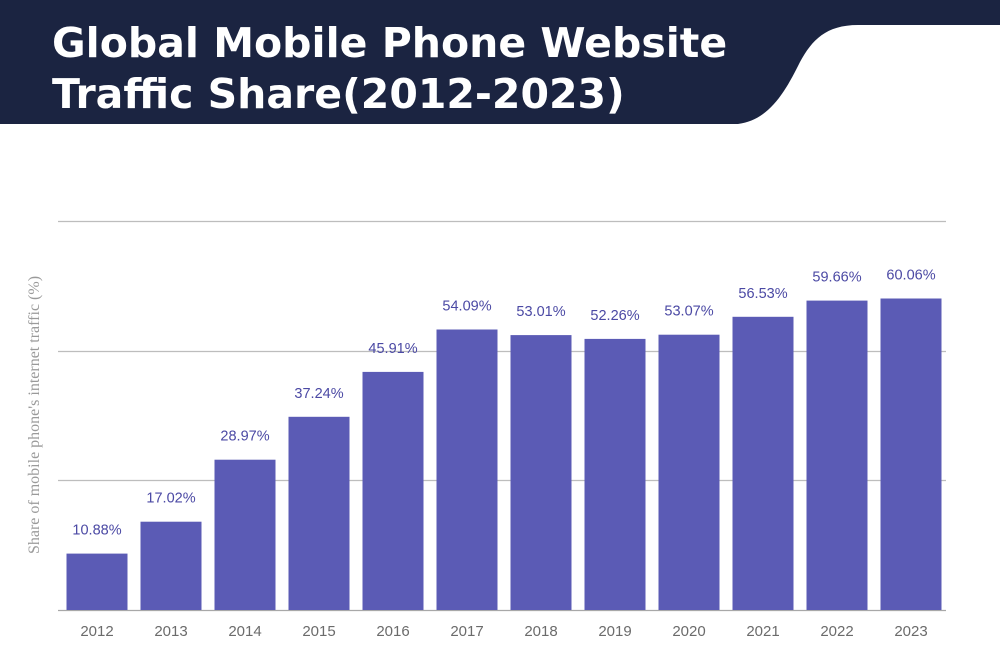 Image resolution: width=1000 pixels, height=653 pixels. What do you see at coordinates (392, 349) in the screenshot?
I see `data-label-2016: 45.91%` at bounding box center [392, 349].